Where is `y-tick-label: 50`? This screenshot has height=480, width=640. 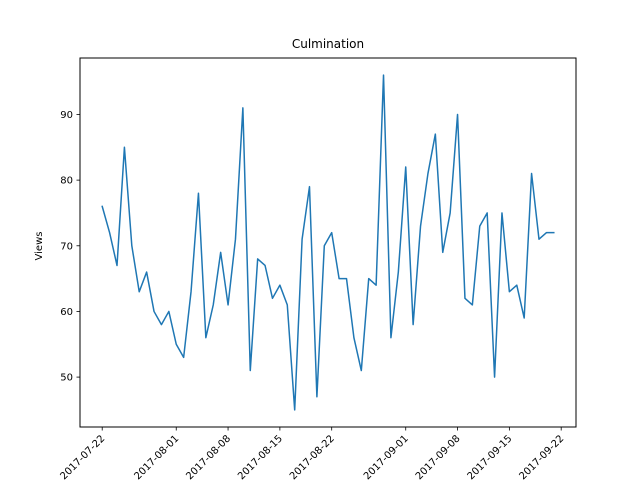 y-tick-label: 50 is located at coordinates (66, 378).